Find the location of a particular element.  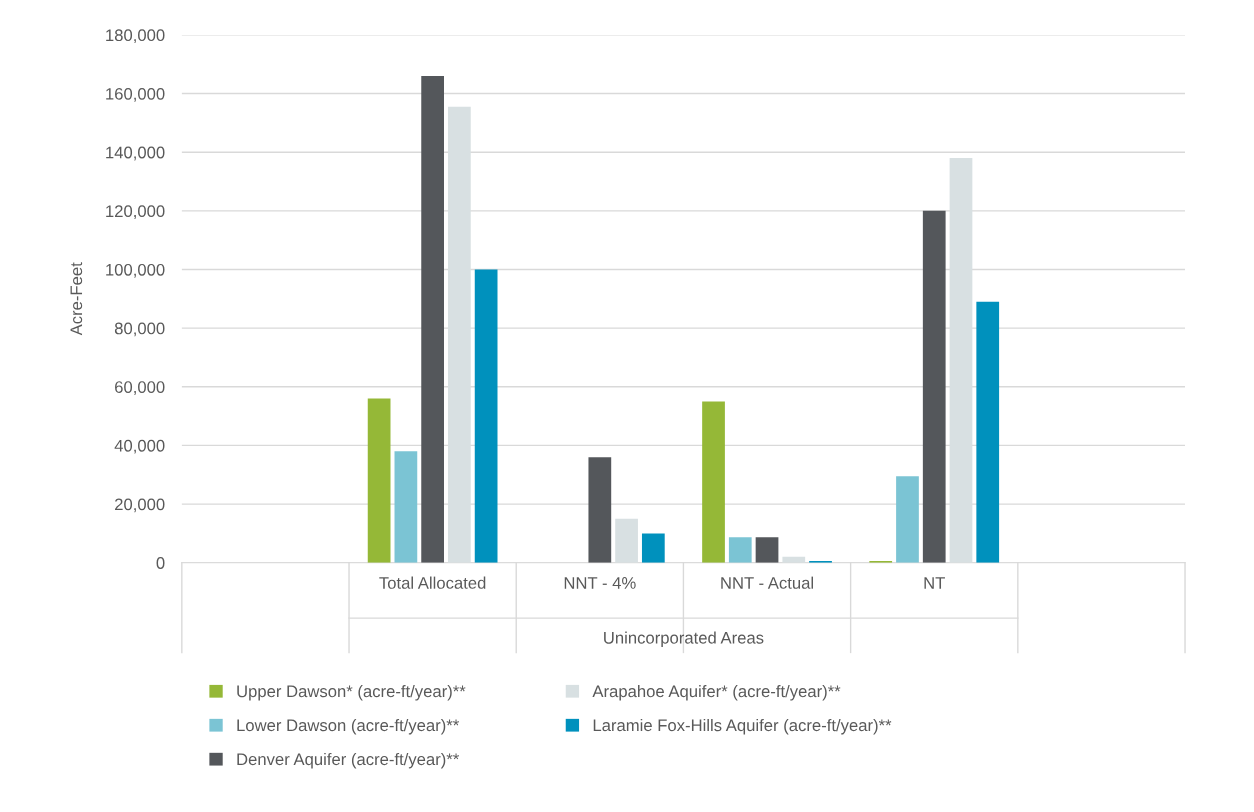

x-tick-label: NNT - 4% is located at coordinates (600, 583).